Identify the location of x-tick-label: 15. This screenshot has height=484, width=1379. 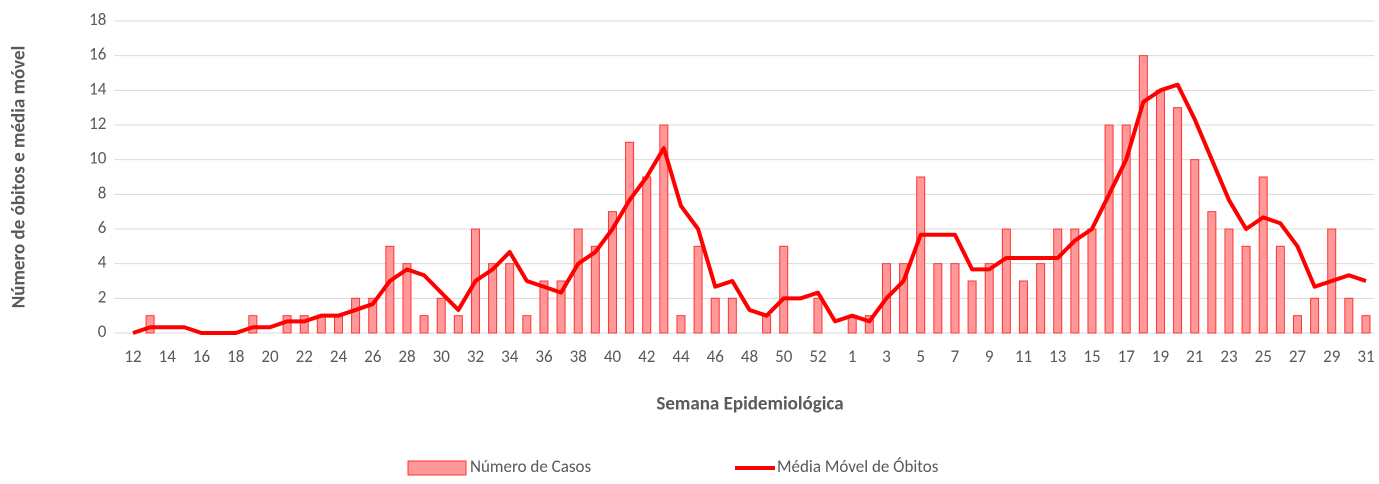
(1091, 356).